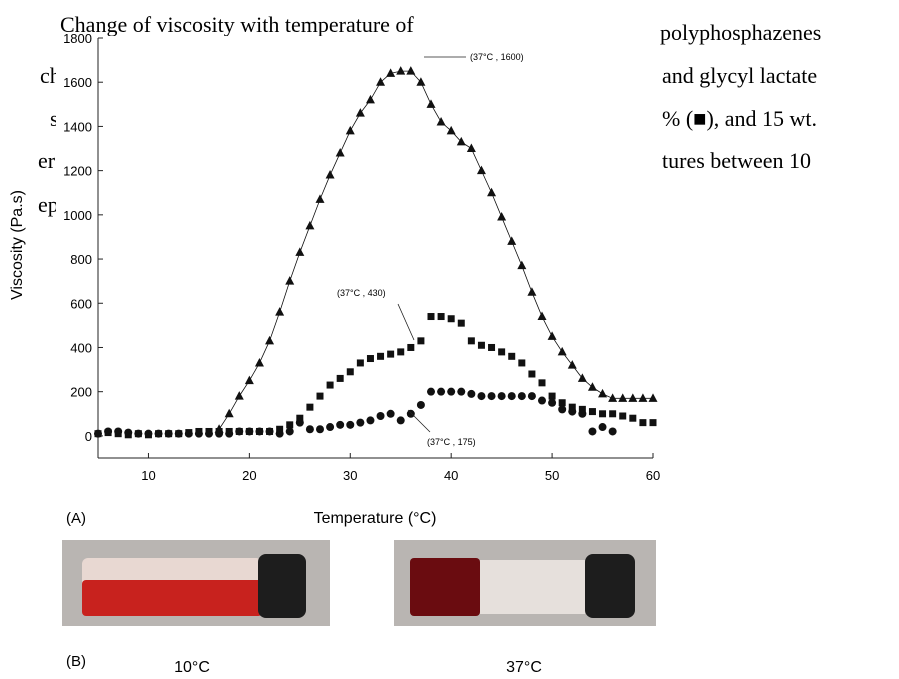  Describe the element at coordinates (54, 118) in the screenshot. I see `body-text: s` at that location.